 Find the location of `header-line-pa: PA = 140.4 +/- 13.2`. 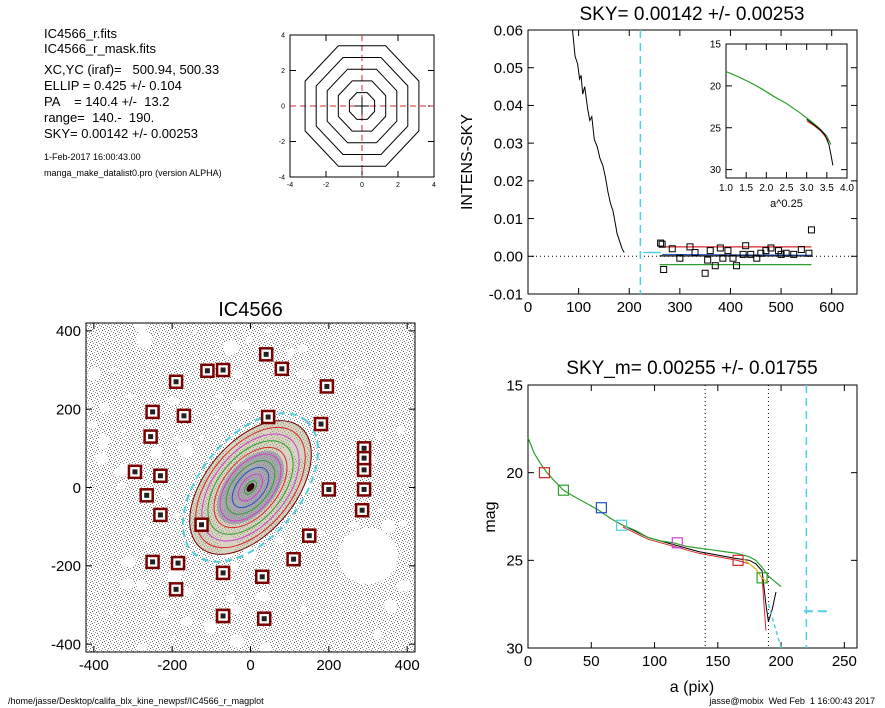

header-line-pa: PA = 140.4 +/- 13.2 is located at coordinates (107, 101).